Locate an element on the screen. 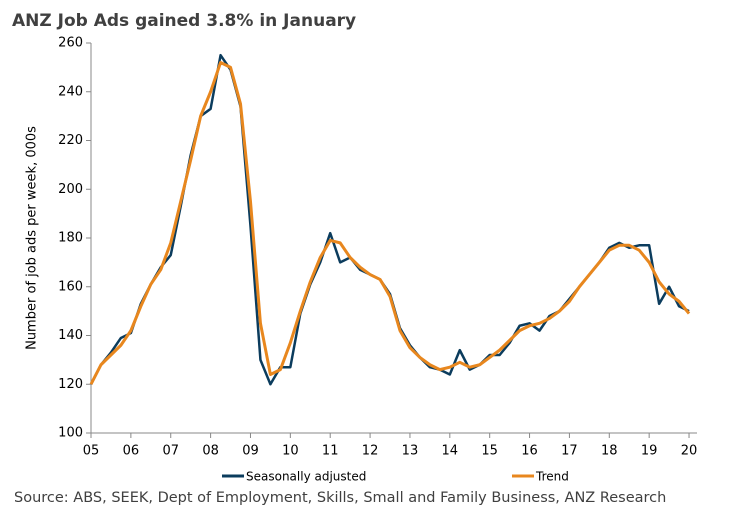  x-tick-label: 10 is located at coordinates (290, 451).